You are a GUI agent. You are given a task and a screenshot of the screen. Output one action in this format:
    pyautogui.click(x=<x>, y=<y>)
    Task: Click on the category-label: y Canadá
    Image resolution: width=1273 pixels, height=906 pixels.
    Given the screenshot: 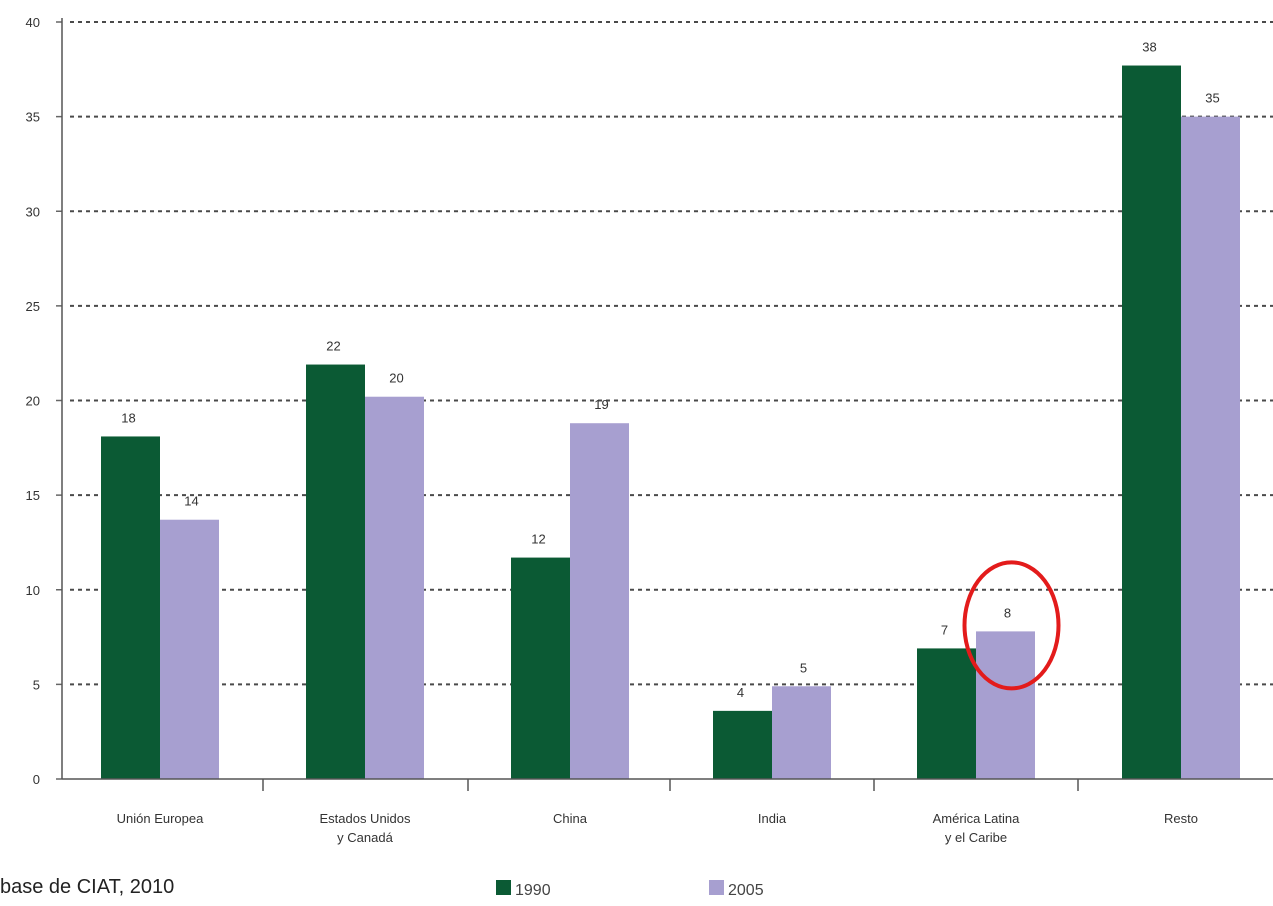 What is the action you would take?
    pyautogui.click(x=365, y=837)
    